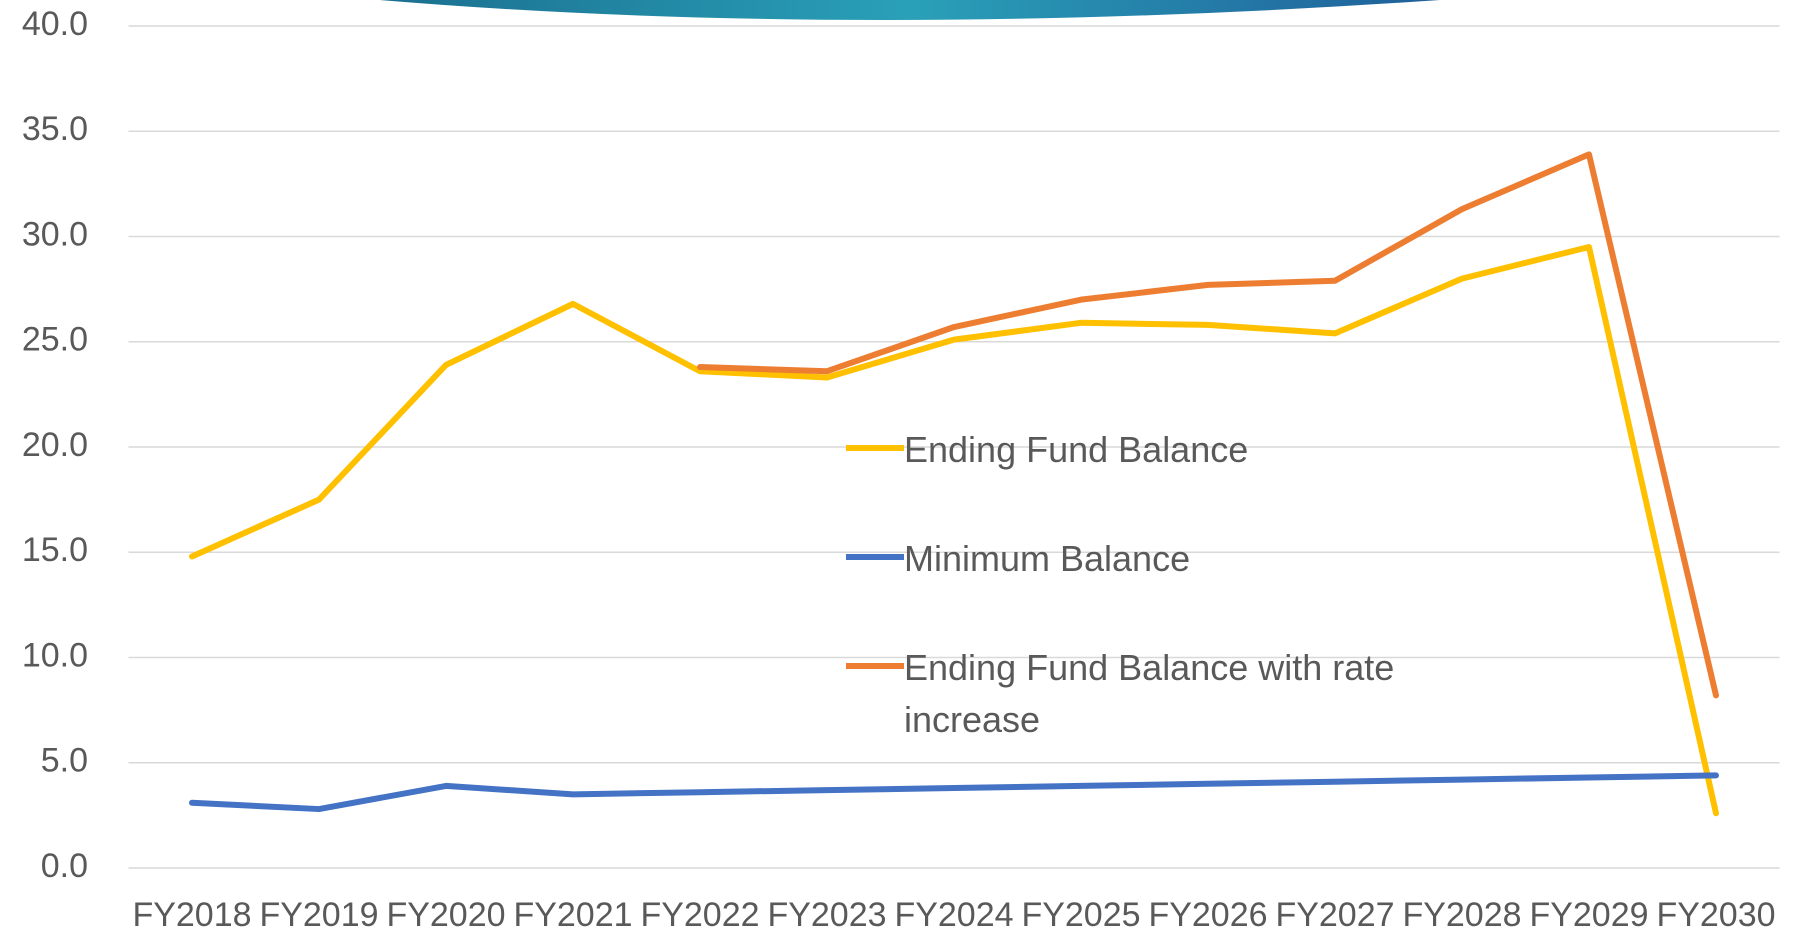  What do you see at coordinates (1080, 915) in the screenshot?
I see `x-tick-label: FY2025` at bounding box center [1080, 915].